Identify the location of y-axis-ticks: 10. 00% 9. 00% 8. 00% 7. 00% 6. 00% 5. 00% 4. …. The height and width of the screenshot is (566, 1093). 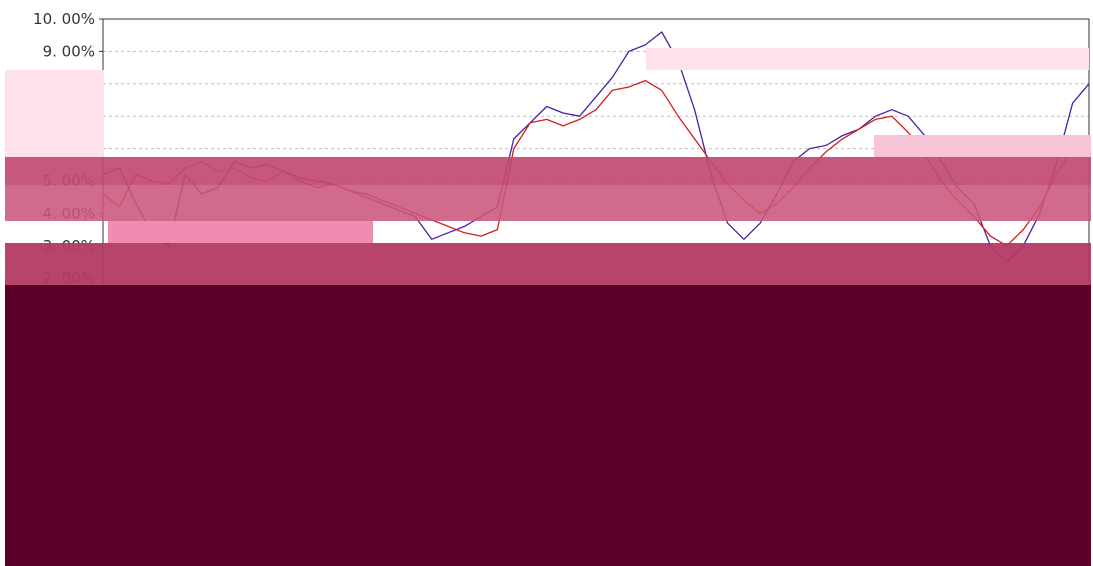
(68, 148).